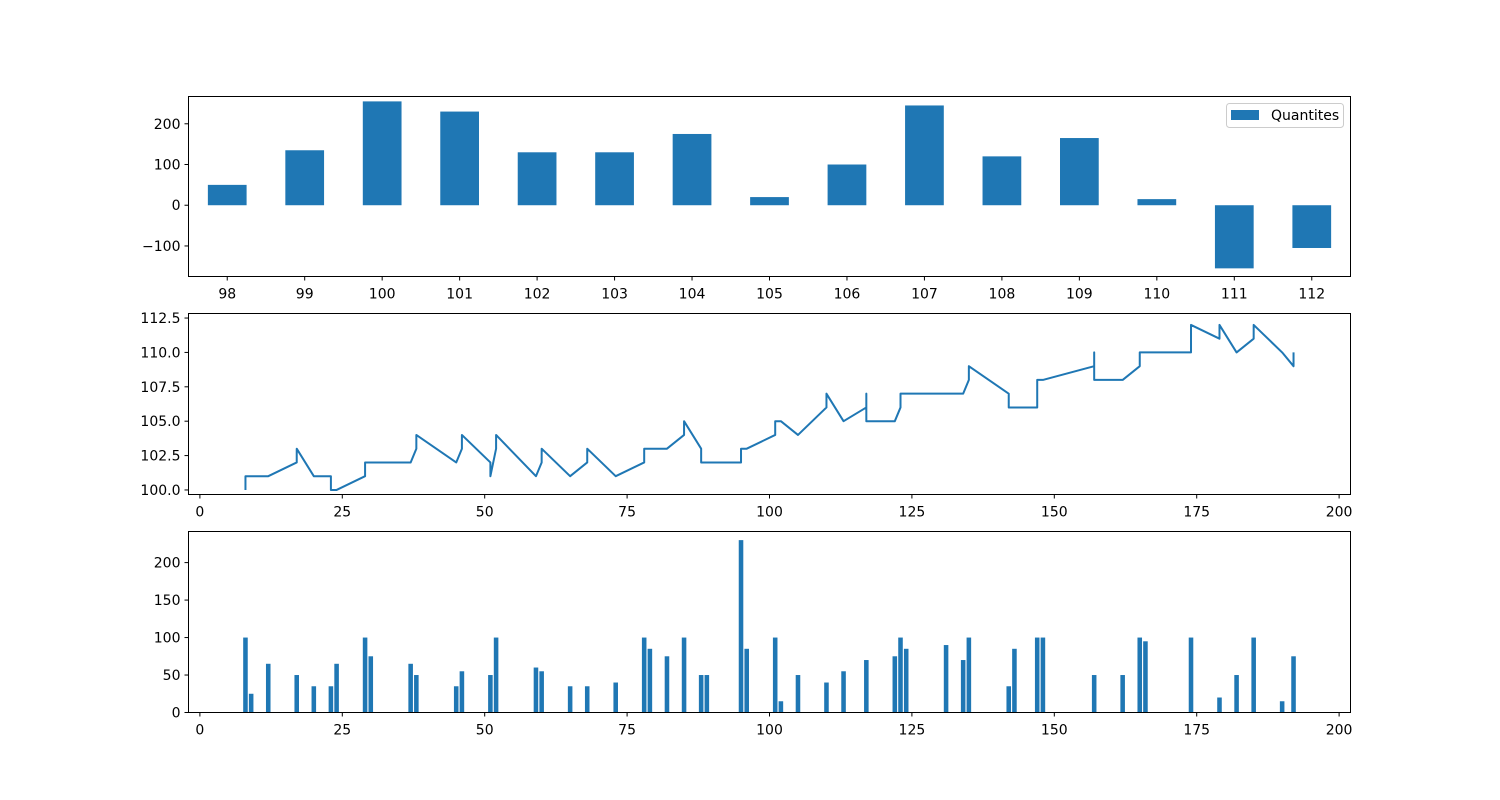 The height and width of the screenshot is (800, 1500). What do you see at coordinates (167, 601) in the screenshot?
I see `y-tick-label: 150` at bounding box center [167, 601].